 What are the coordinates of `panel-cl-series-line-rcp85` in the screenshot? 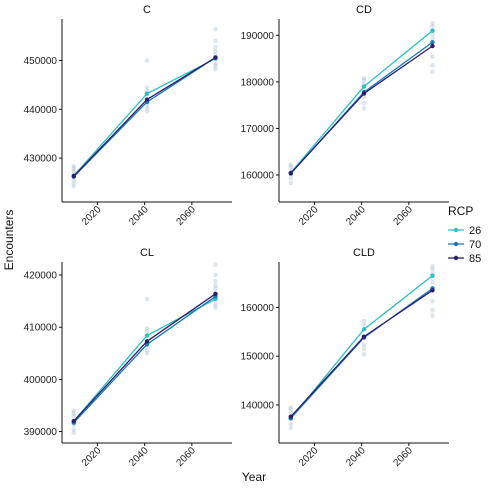 It's located at (144, 357).